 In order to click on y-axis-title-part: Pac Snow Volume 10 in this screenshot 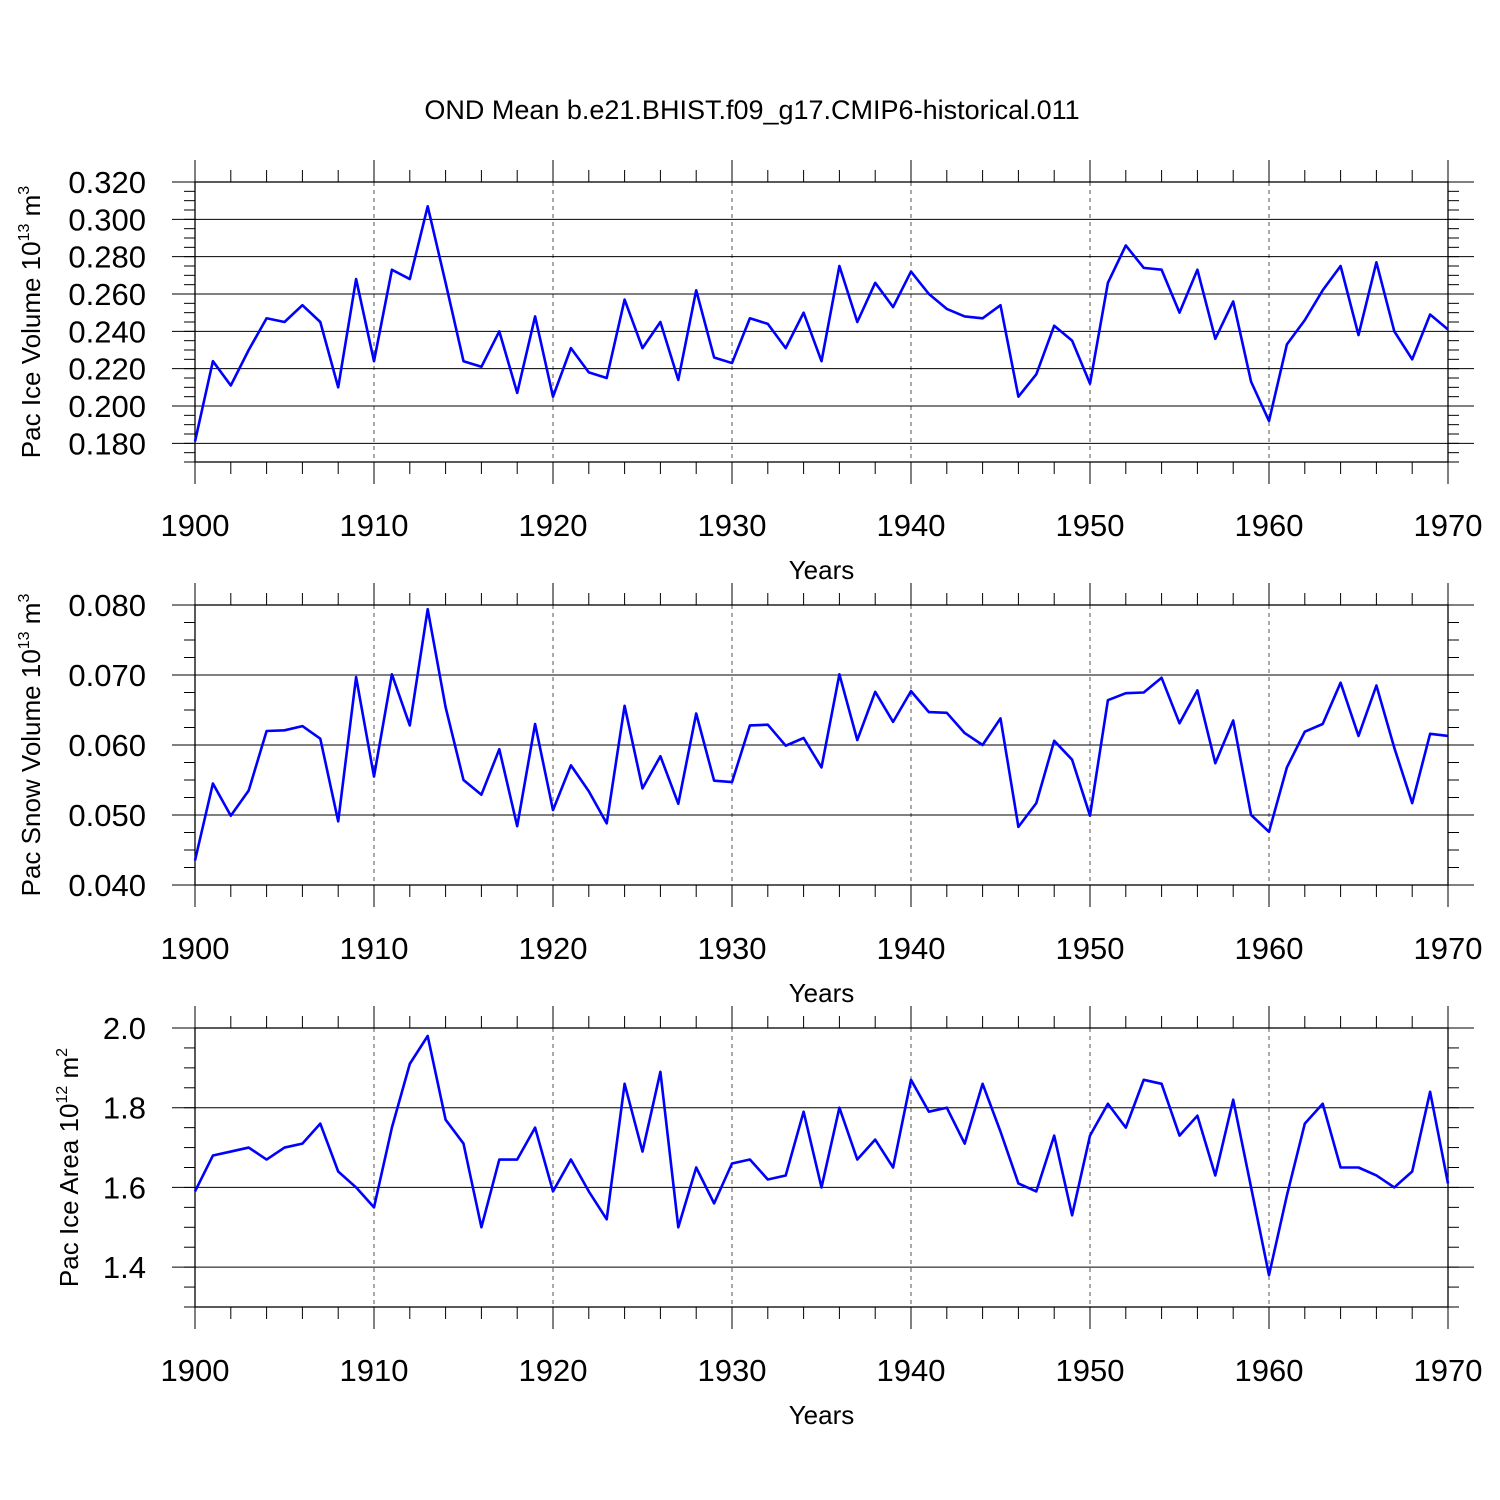, I will do `click(31, 772)`.